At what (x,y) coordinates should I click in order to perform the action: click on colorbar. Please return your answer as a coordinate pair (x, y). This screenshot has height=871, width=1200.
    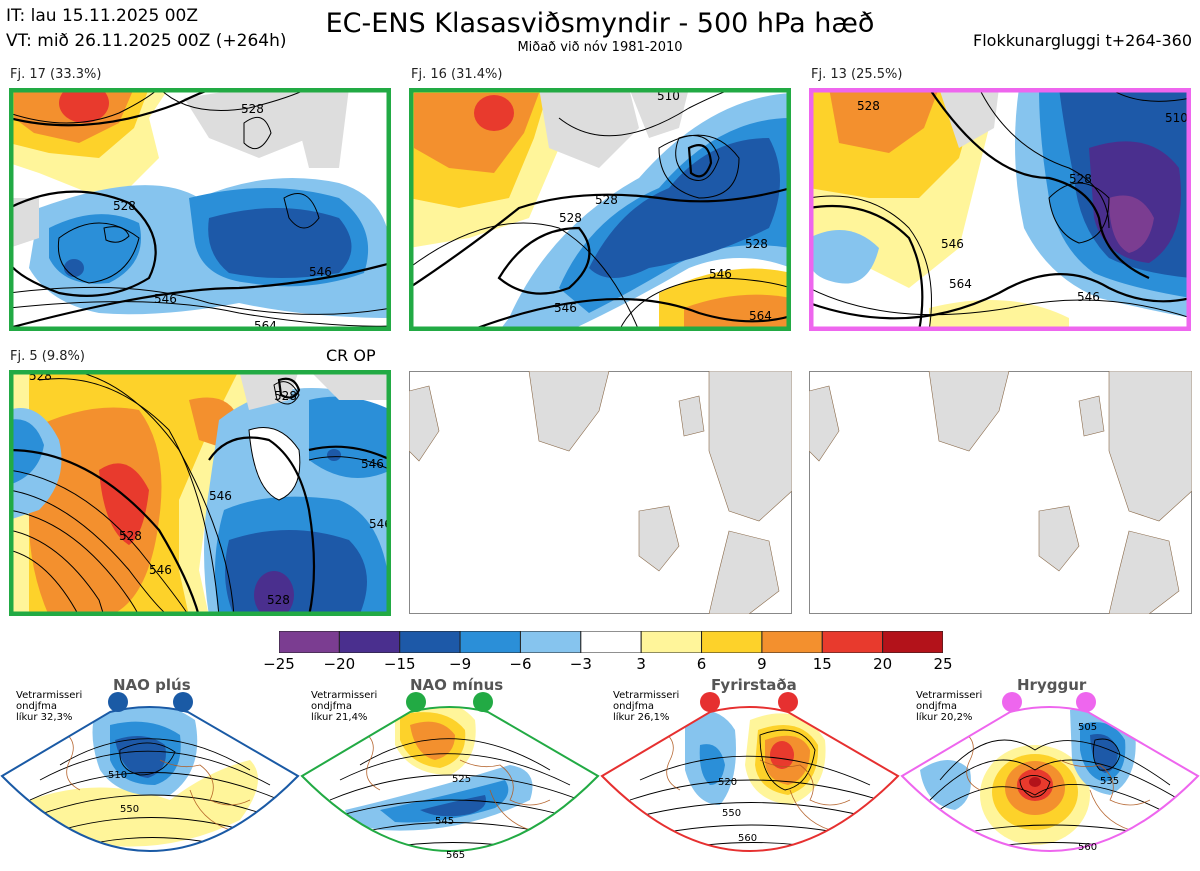
    Looking at the image, I should click on (611, 642).